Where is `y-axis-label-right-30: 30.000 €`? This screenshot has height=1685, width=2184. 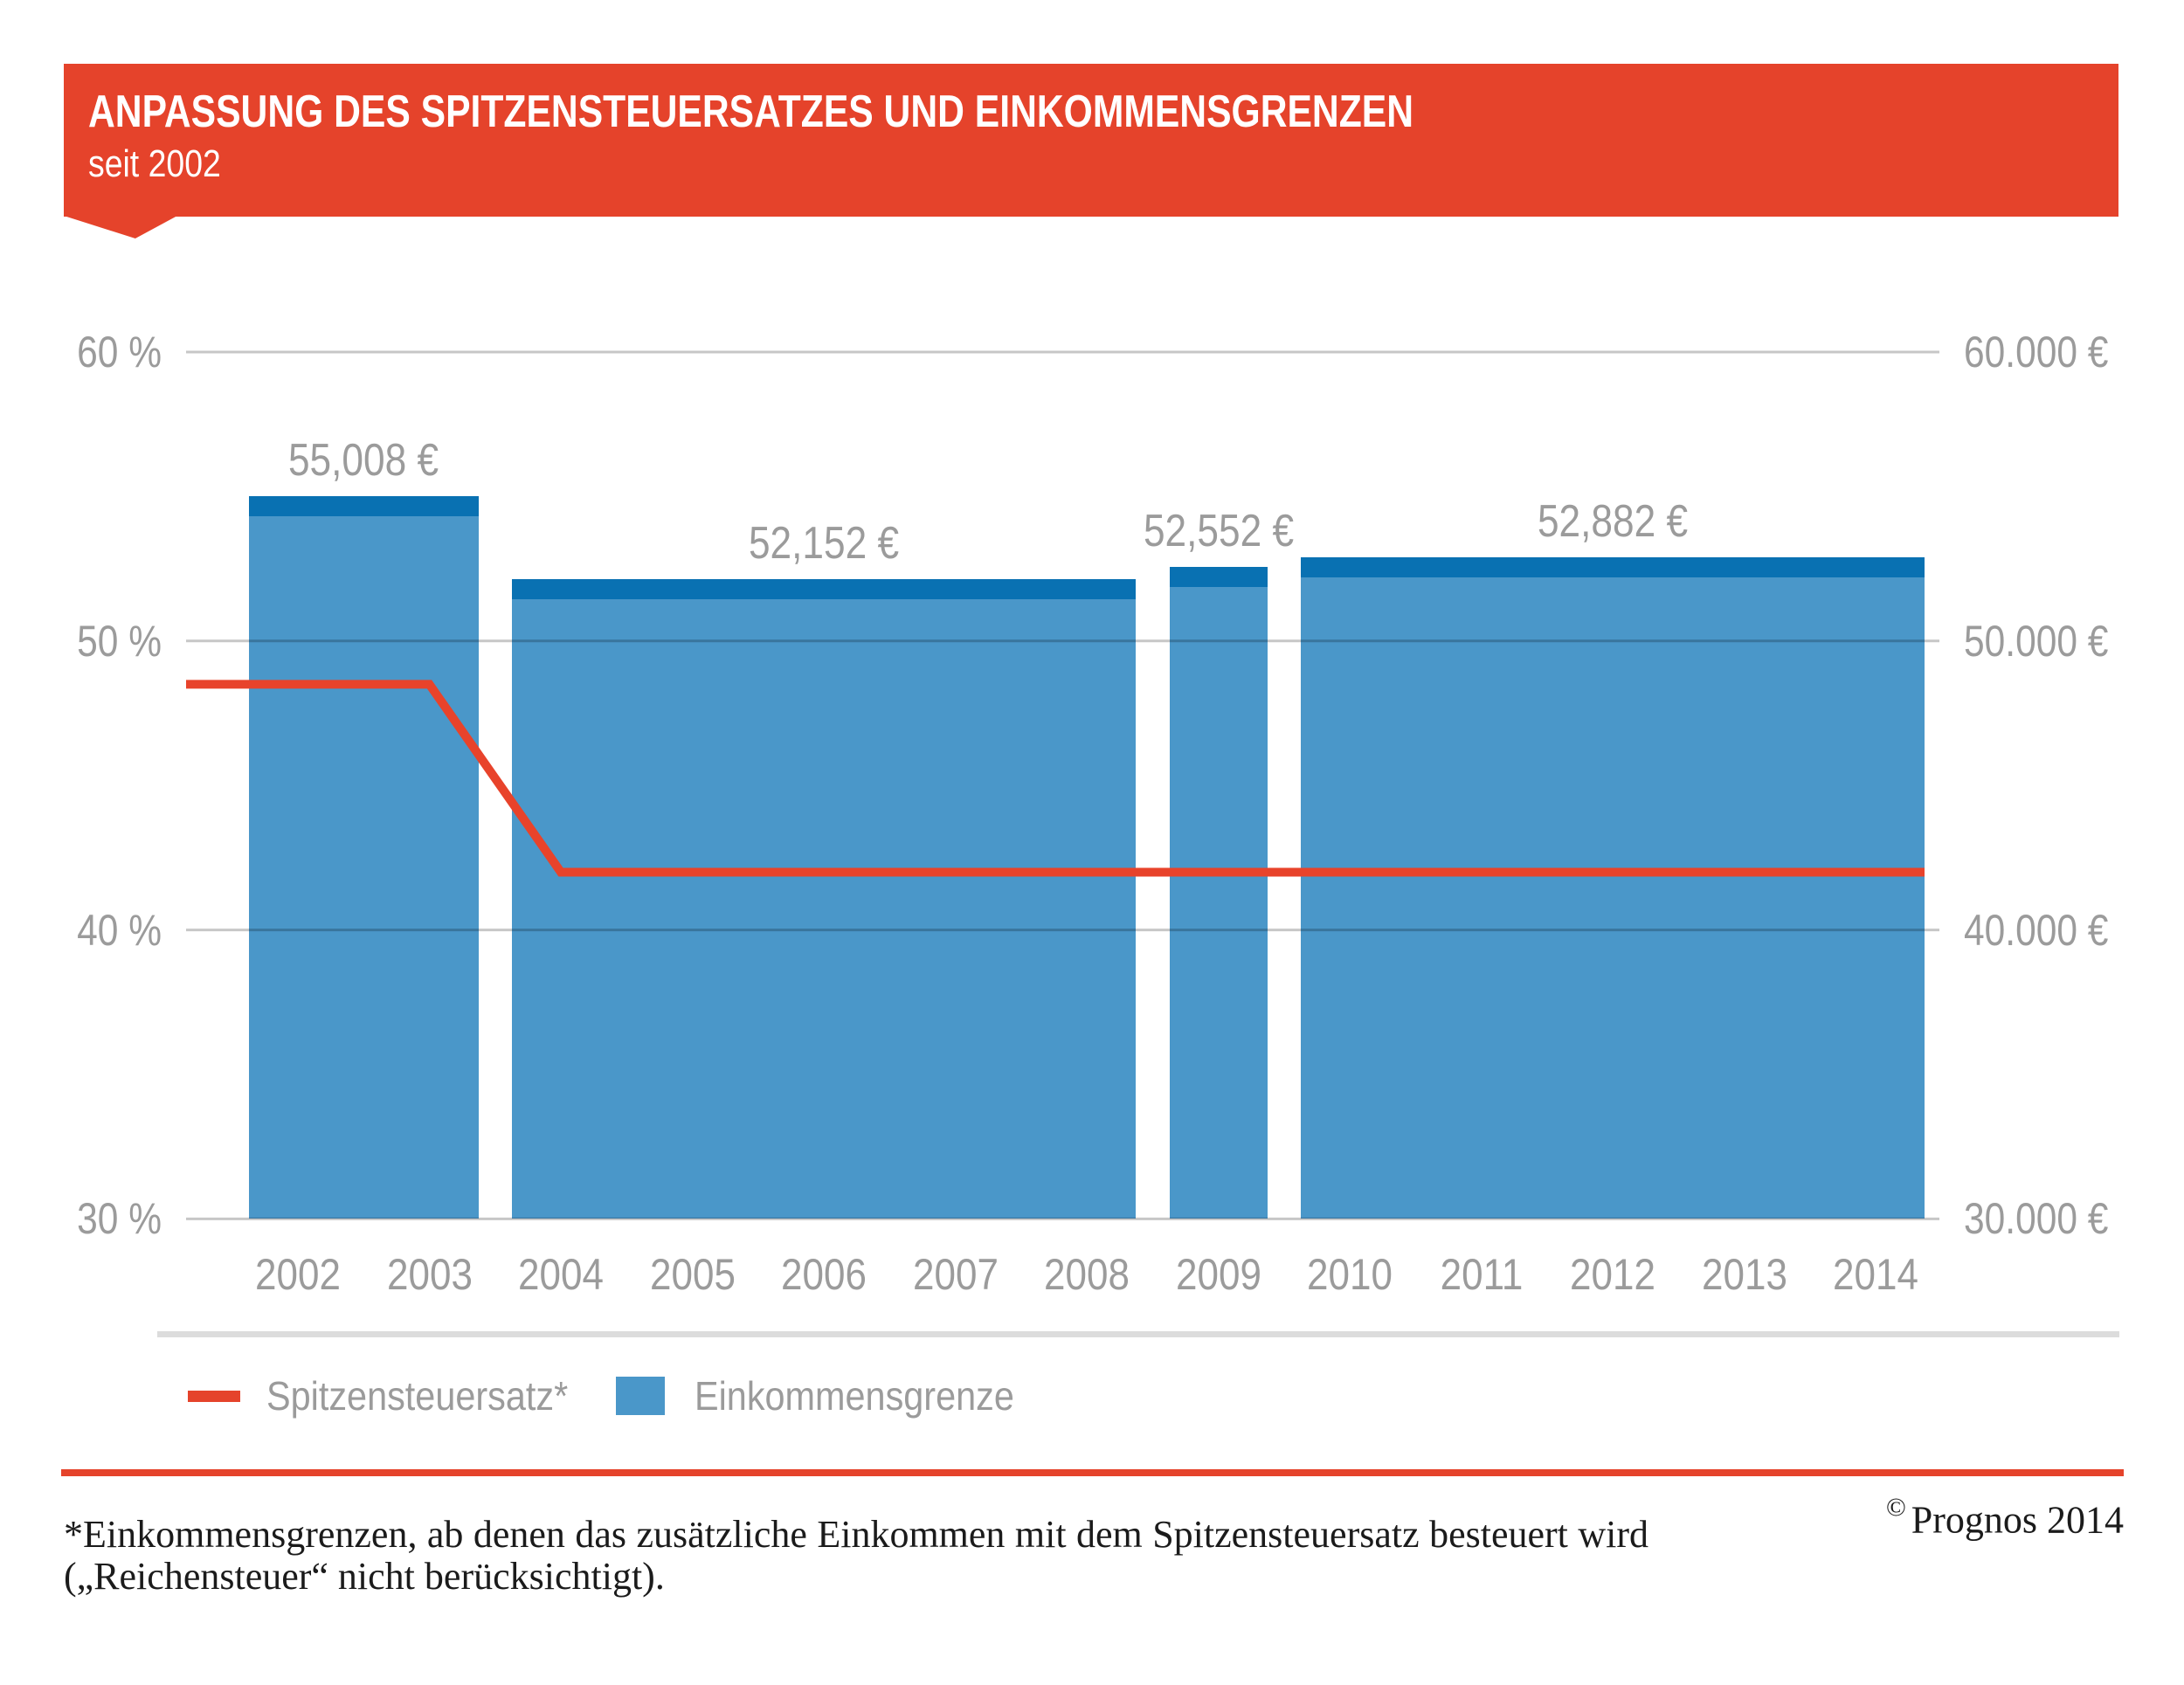
y-axis-label-right-30: 30.000 € is located at coordinates (2036, 1219).